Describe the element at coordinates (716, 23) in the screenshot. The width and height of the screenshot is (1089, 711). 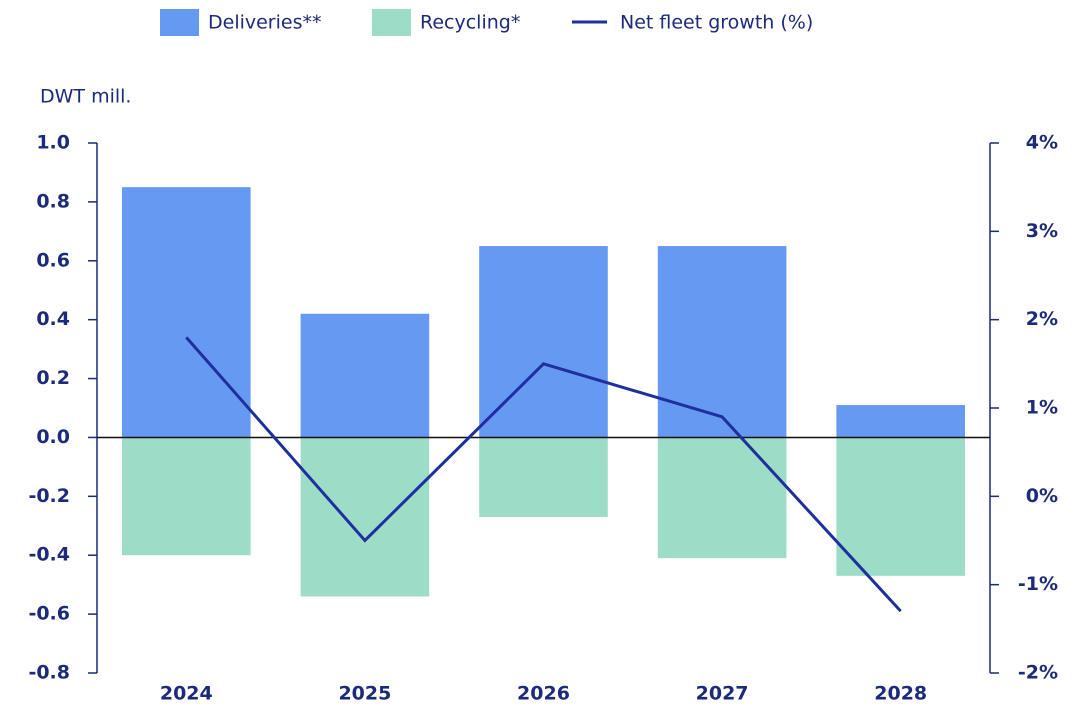
I see `legend-label: Net fleet growth (%)` at that location.